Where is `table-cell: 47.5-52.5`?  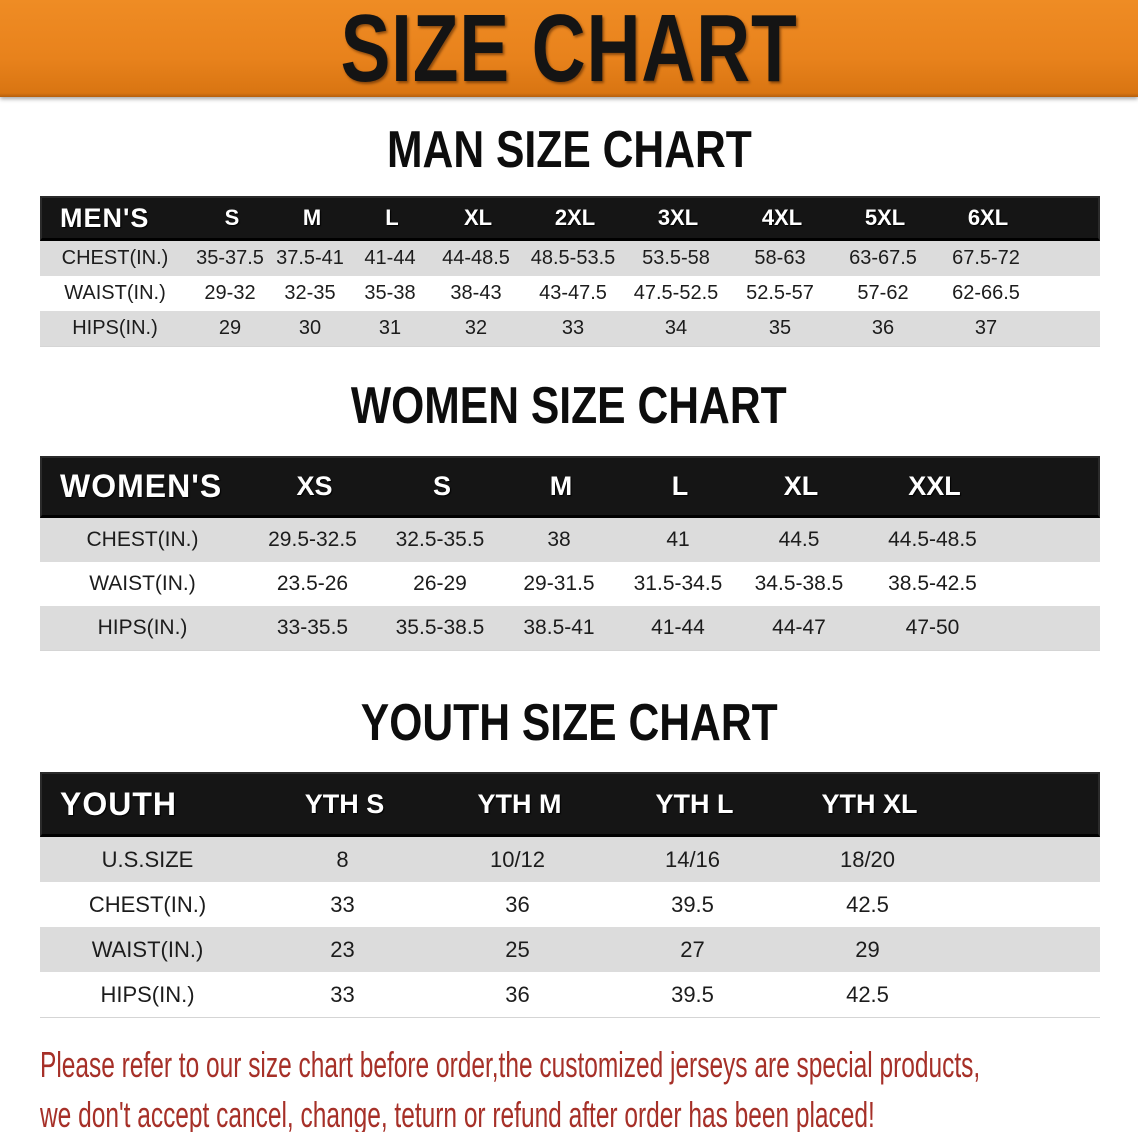
table-cell: 47.5-52.5 is located at coordinates (676, 293).